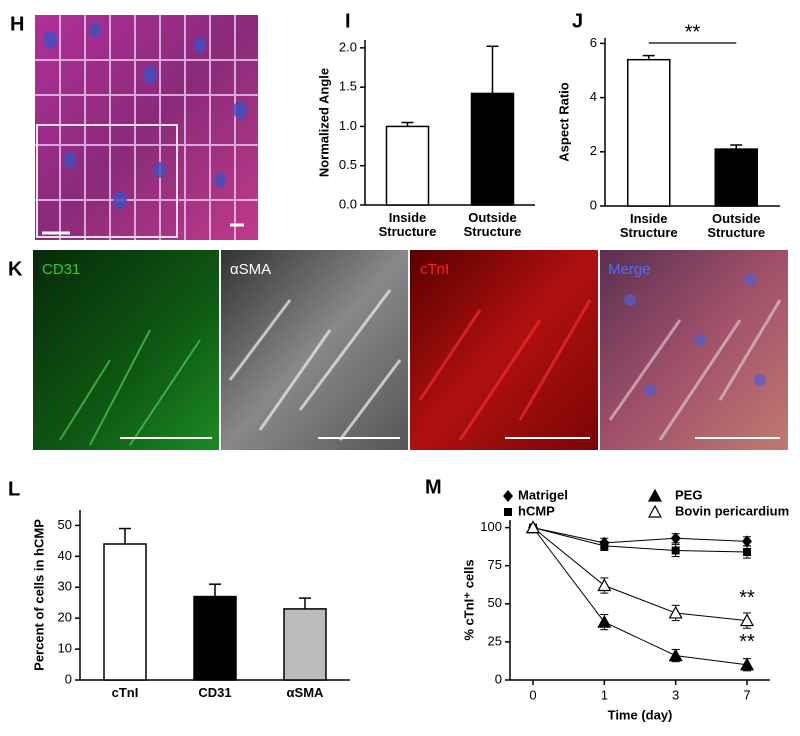 This screenshot has width=800, height=736. What do you see at coordinates (348, 86) in the screenshot?
I see `y-tick-label: 1.5` at bounding box center [348, 86].